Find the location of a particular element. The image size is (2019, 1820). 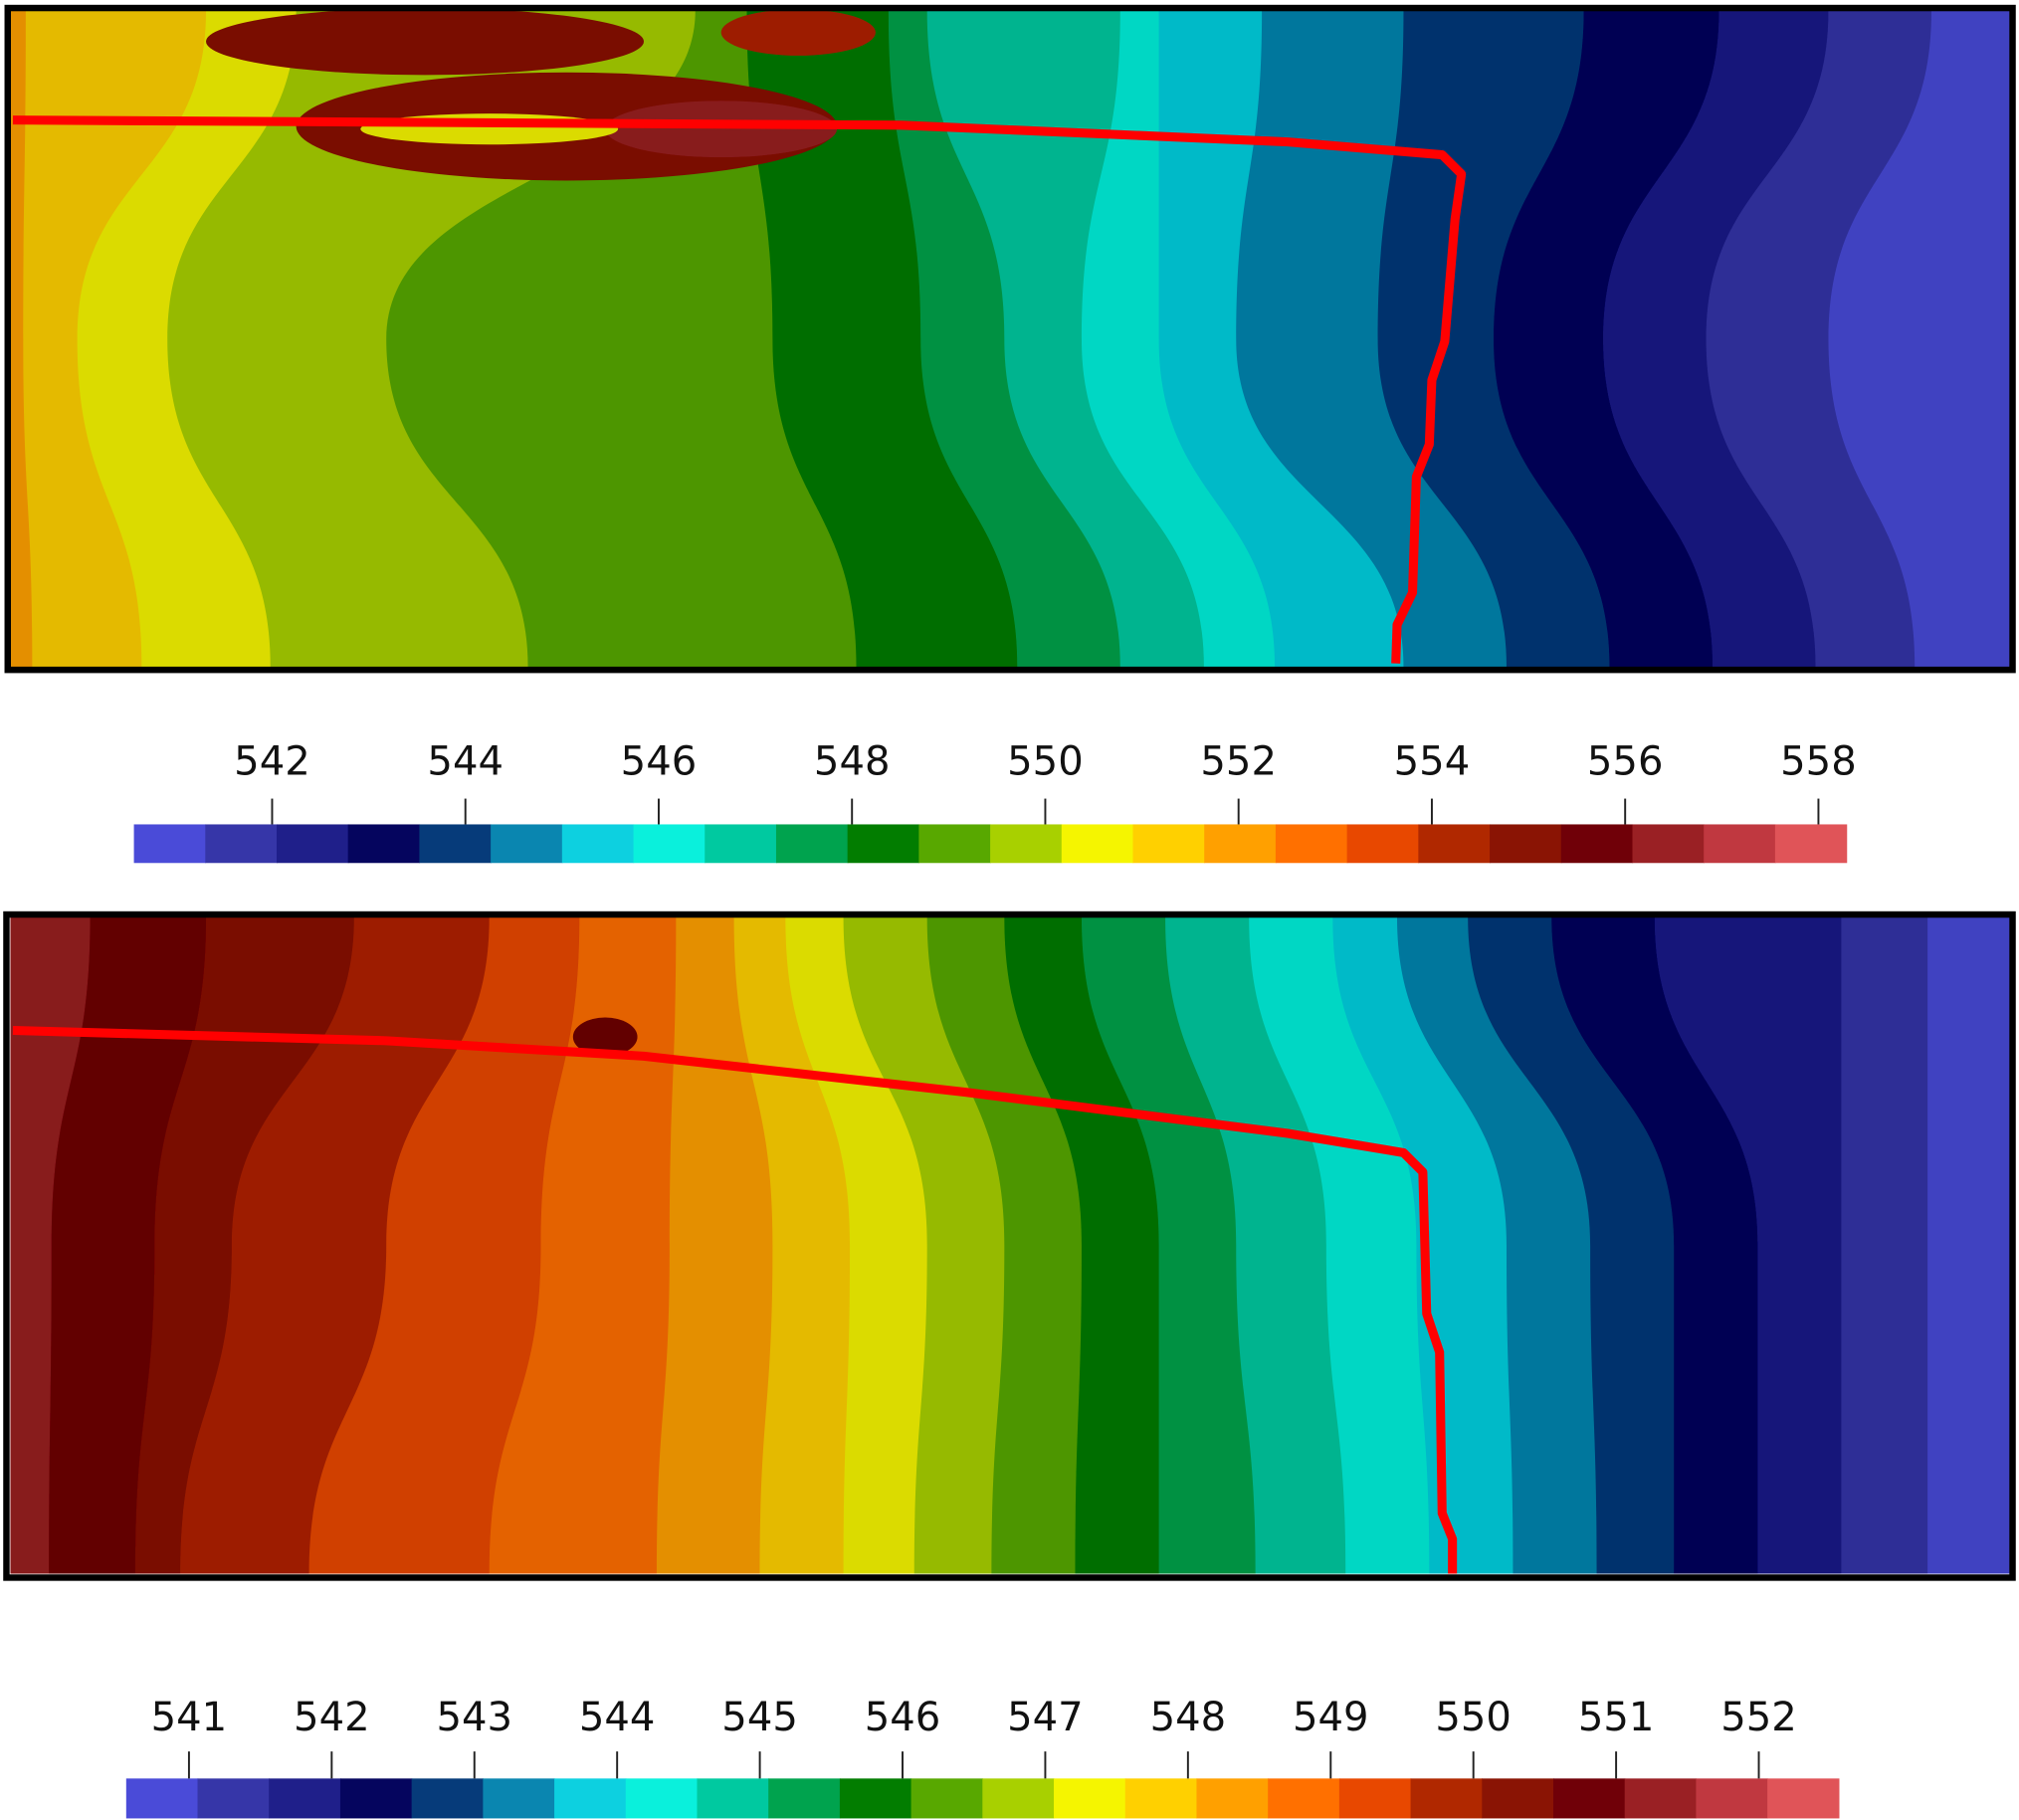

colorbar-tick-label: 551 is located at coordinates (1617, 1717).